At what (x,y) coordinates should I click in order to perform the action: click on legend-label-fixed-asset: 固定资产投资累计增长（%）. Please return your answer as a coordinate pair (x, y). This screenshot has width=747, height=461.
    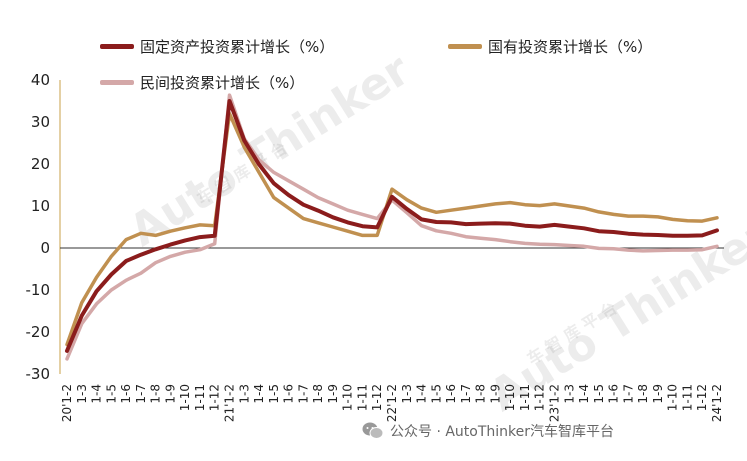
    Looking at the image, I should click on (237, 47).